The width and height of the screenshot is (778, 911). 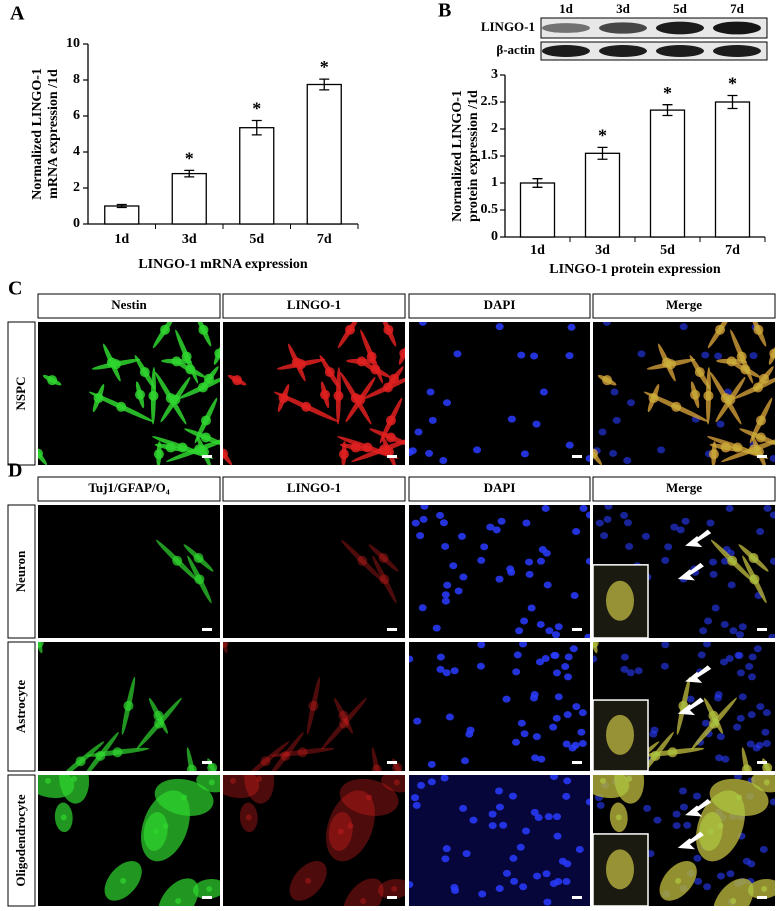 What do you see at coordinates (732, 84) in the screenshot?
I see `significance: *` at bounding box center [732, 84].